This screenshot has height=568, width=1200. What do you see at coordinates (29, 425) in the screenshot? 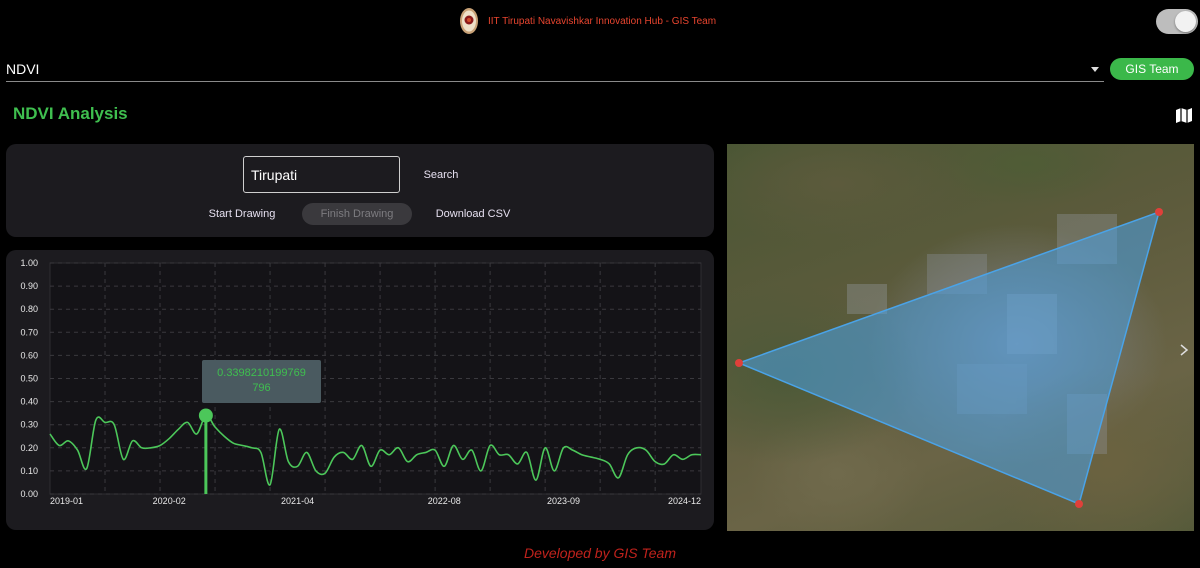
I see `y-tick-label: 0.30` at bounding box center [29, 425].